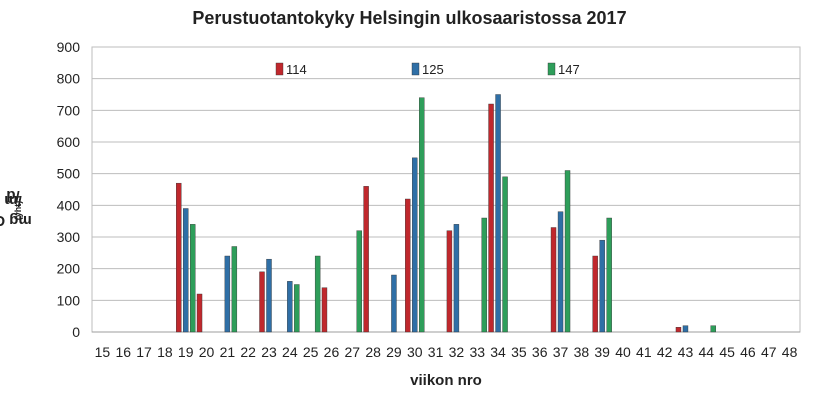  What do you see at coordinates (446, 380) in the screenshot?
I see `x-axis-label: viikon nro` at bounding box center [446, 380].